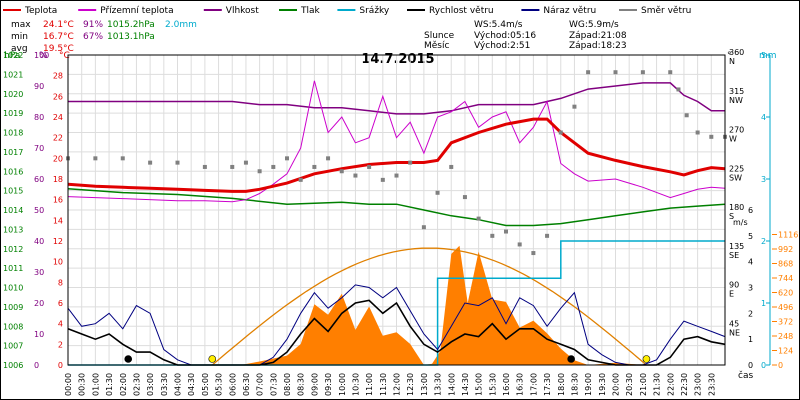 This screenshot has height=400, width=800. I want to click on temp-tick: 26, so click(58, 96).